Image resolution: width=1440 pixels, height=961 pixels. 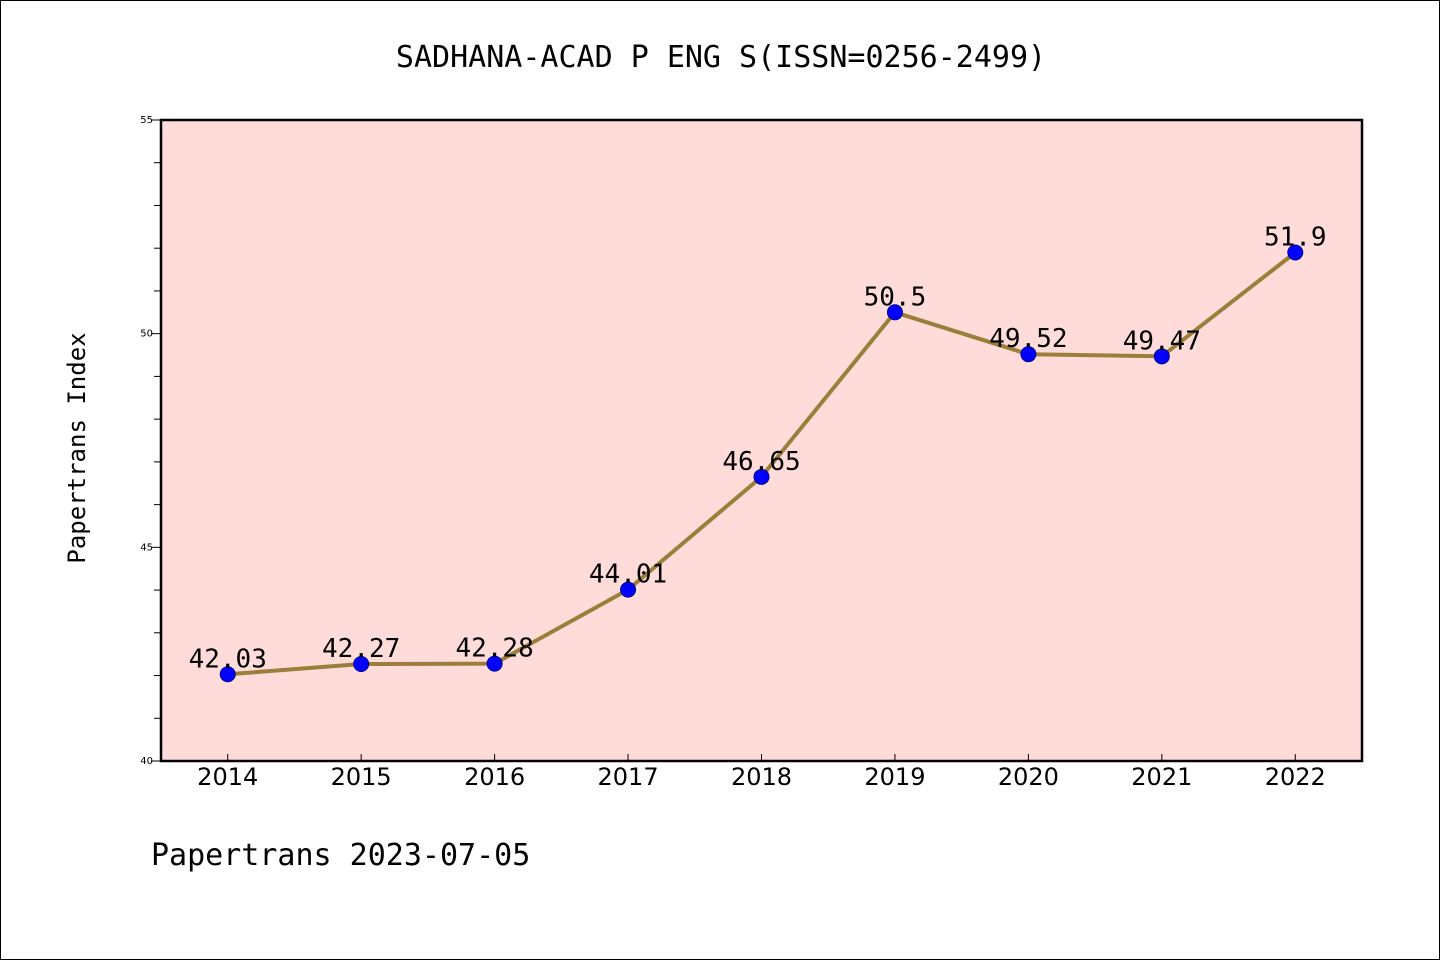 I want to click on x-tick-label: 2022, so click(x=1295, y=777).